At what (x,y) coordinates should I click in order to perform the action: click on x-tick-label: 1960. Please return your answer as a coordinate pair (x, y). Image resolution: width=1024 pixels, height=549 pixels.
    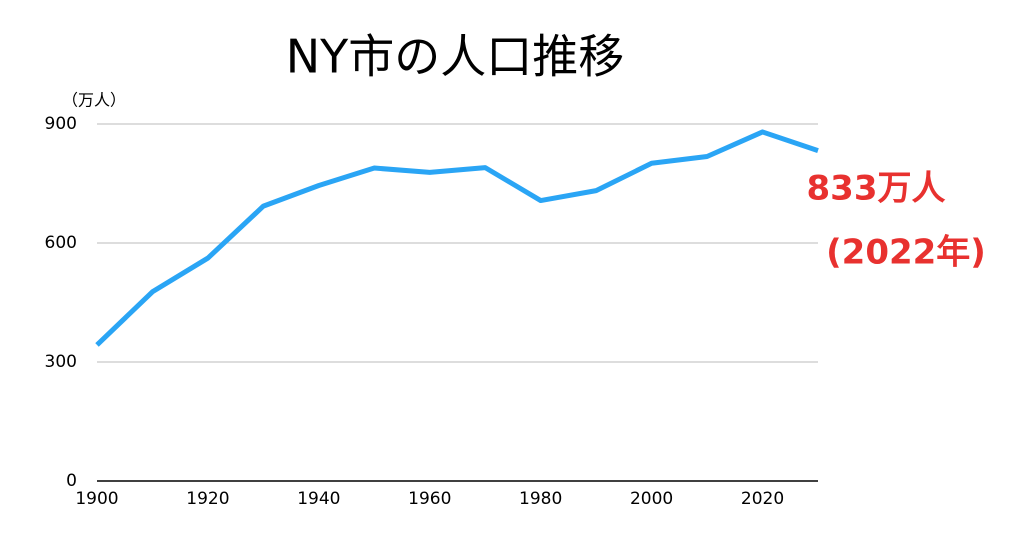
    Looking at the image, I should click on (429, 499).